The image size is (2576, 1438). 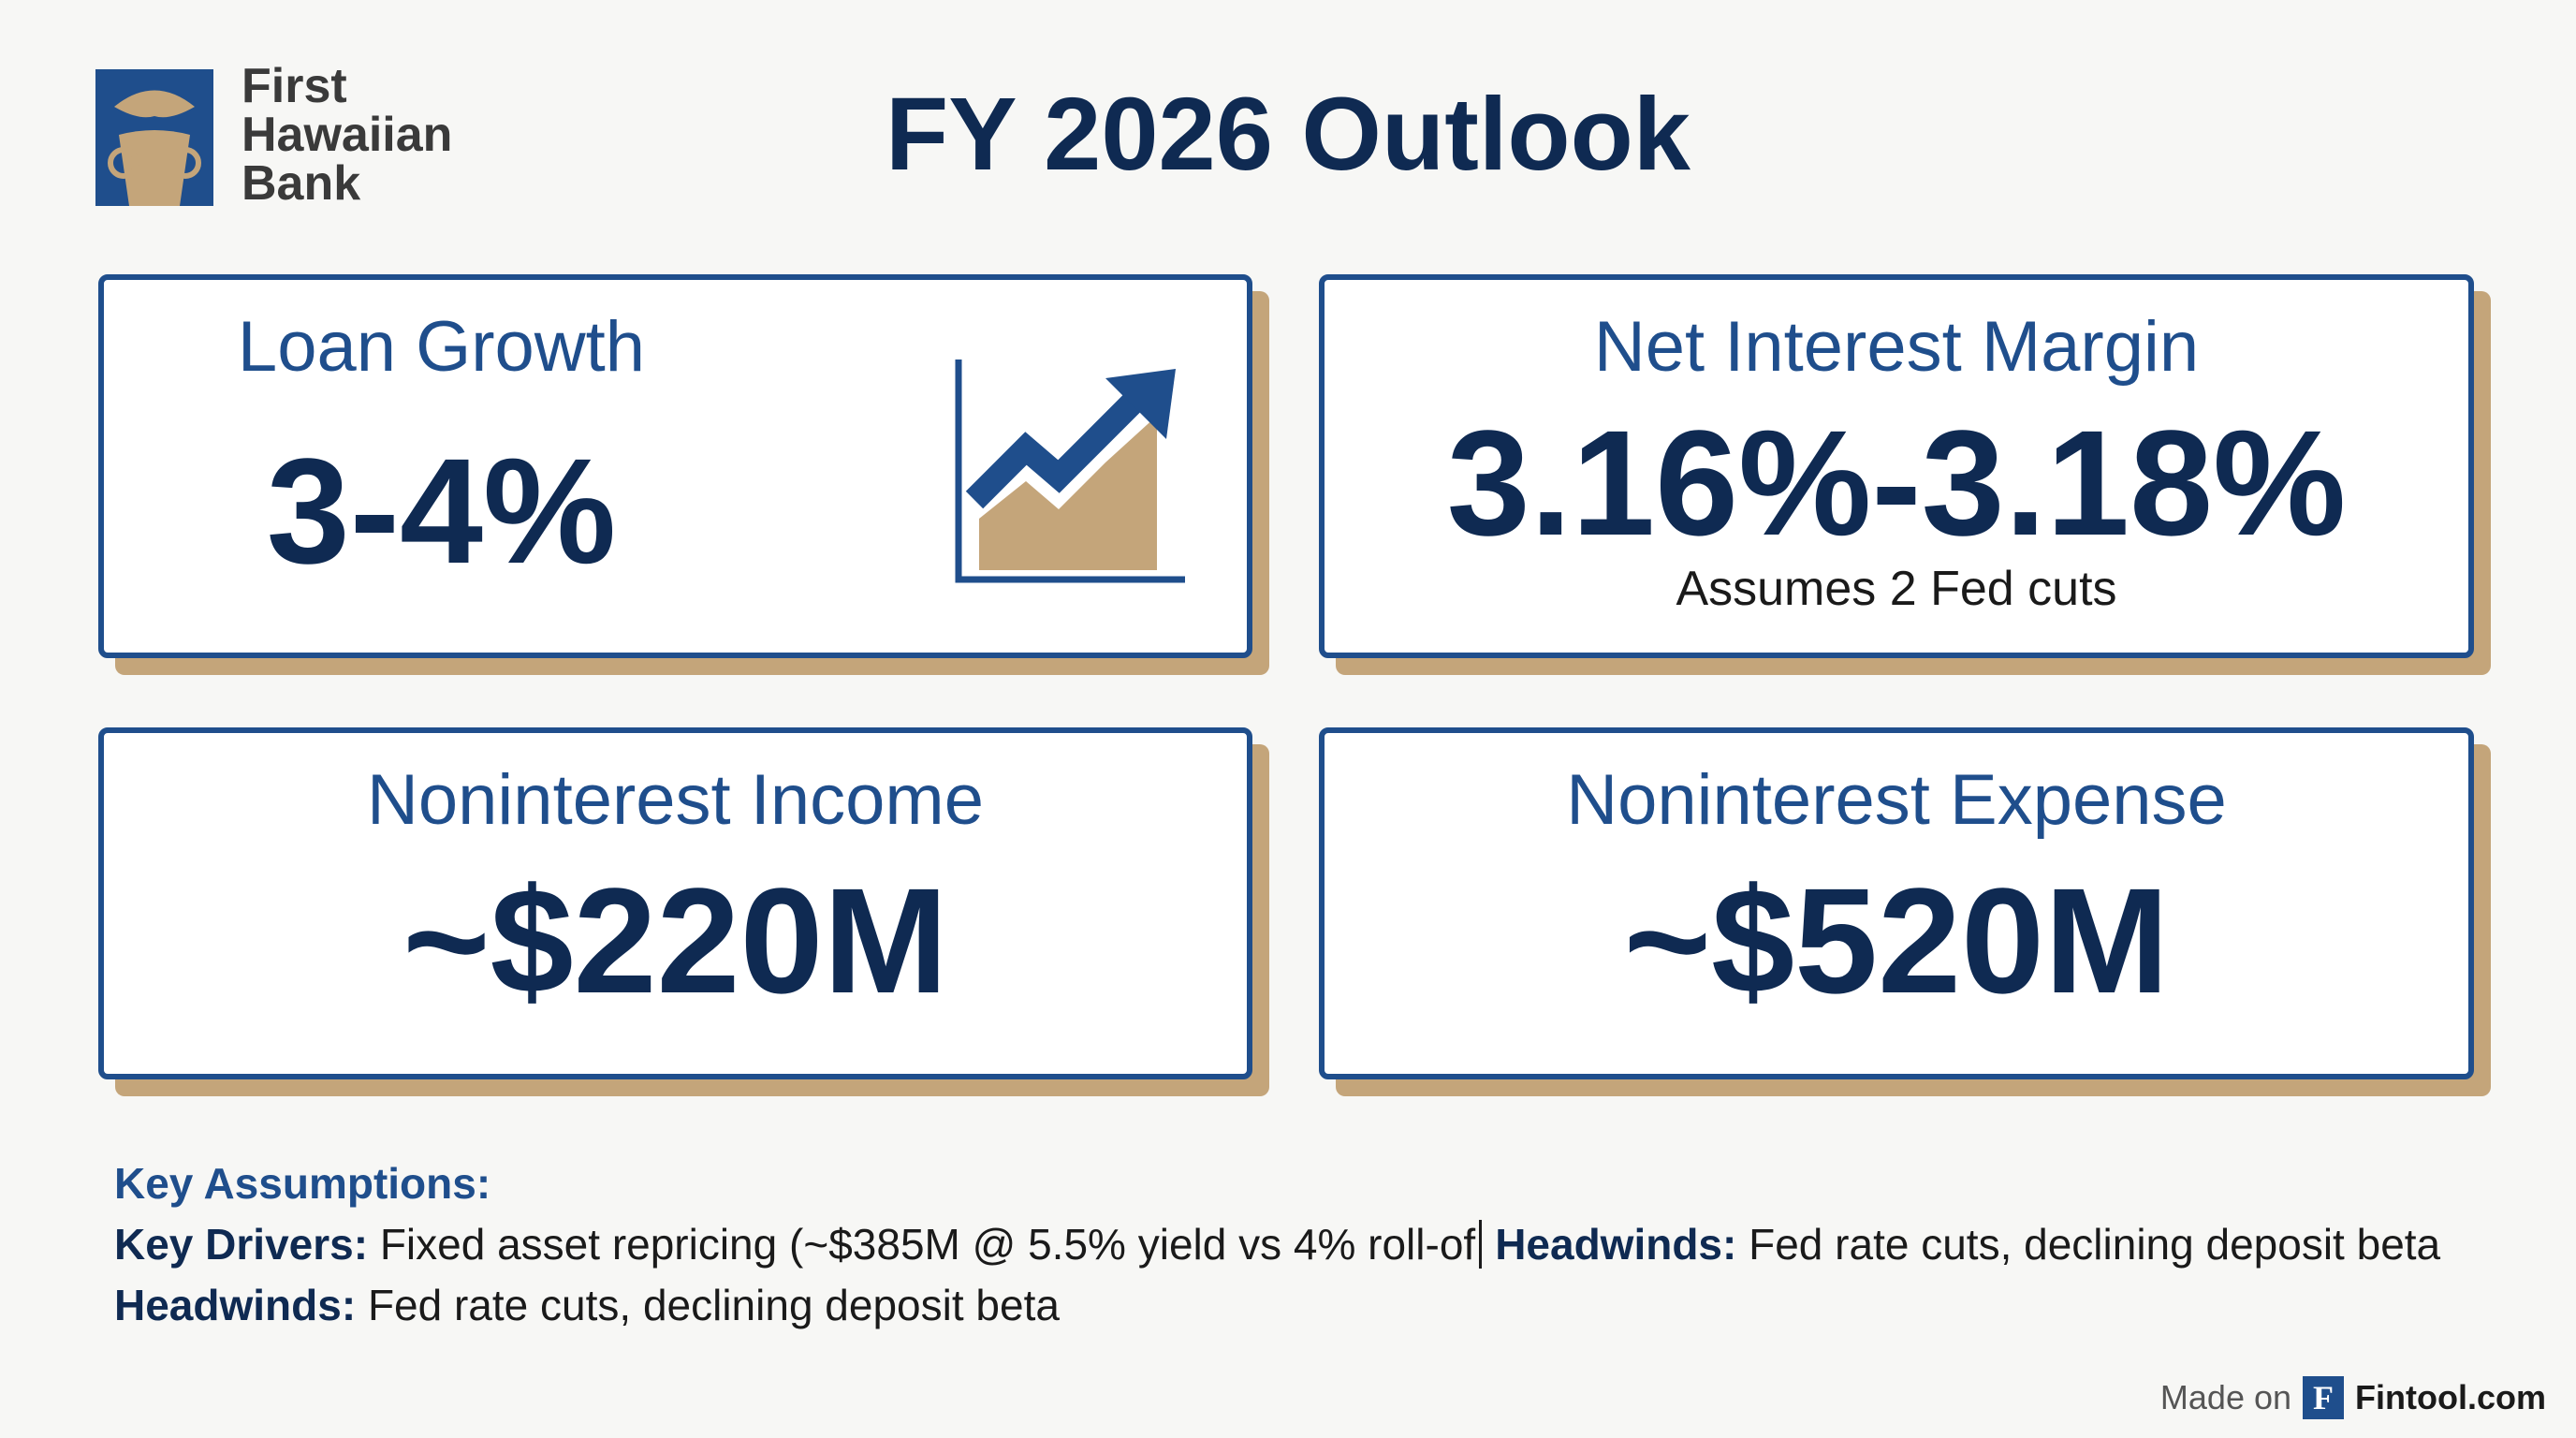 I want to click on card-value: ~$220M, so click(x=675, y=940).